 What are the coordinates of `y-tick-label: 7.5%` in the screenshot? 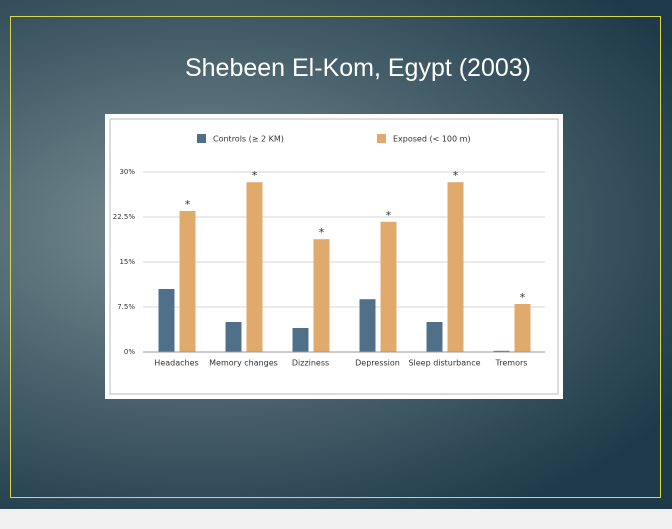 It's located at (126, 307).